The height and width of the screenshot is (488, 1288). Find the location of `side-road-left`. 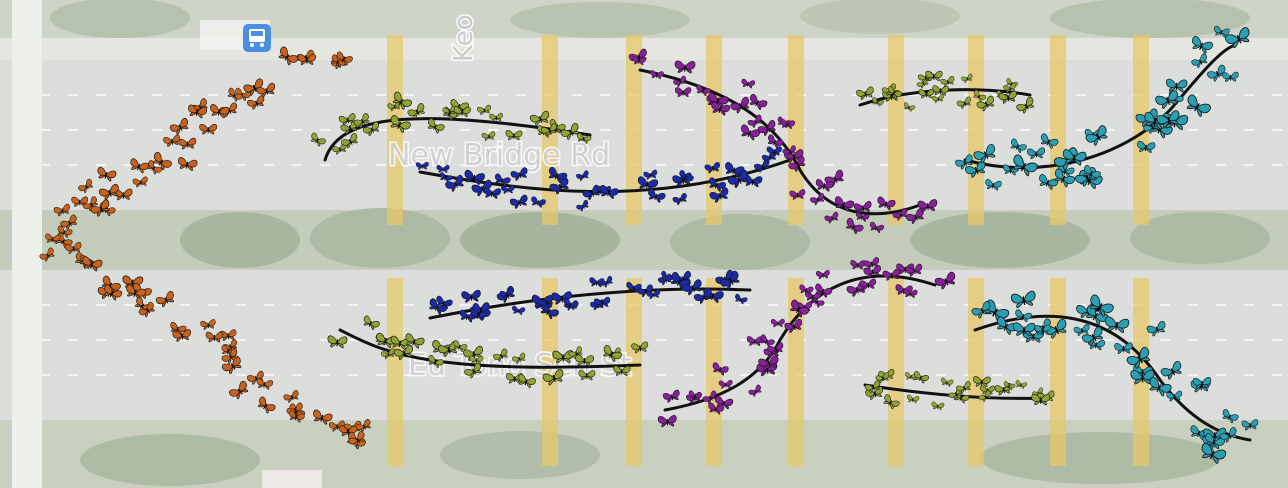

side-road-left is located at coordinates (27, 244).